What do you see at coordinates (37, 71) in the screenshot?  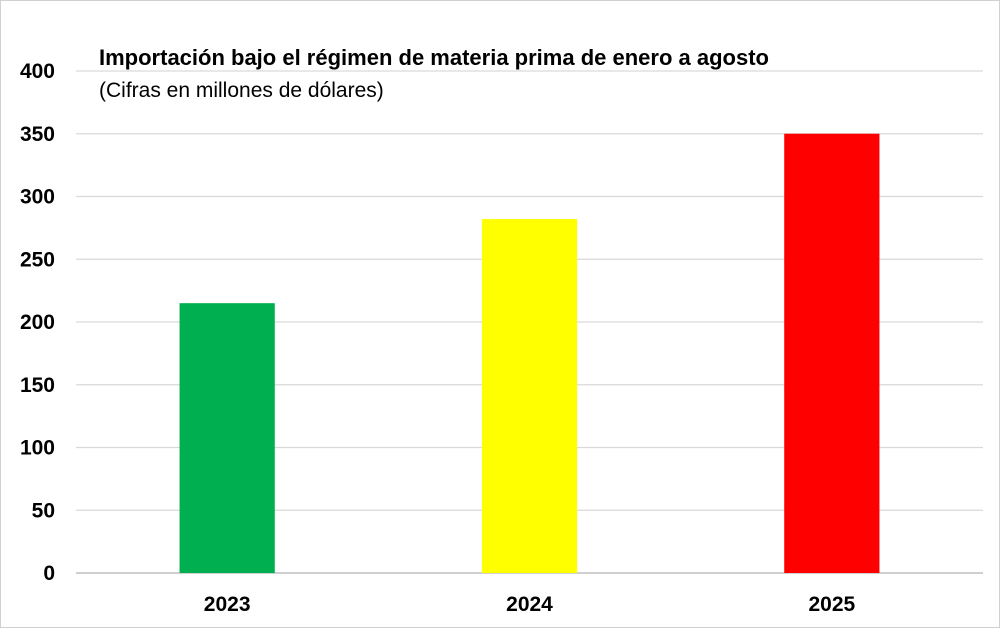 I see `y-tick-label: 400` at bounding box center [37, 71].